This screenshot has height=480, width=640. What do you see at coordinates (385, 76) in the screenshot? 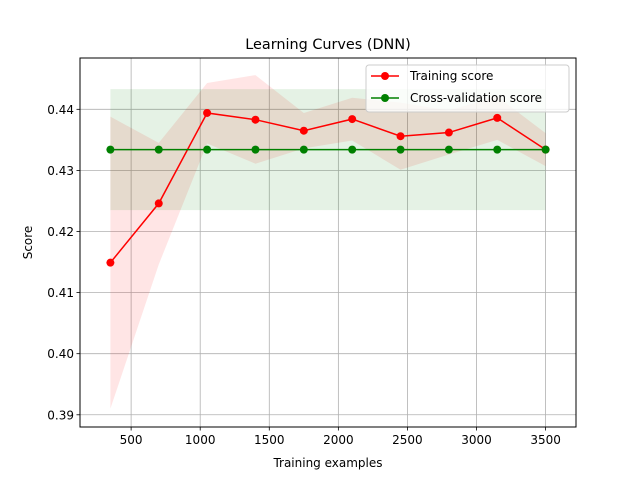
I see `legend-marker-training` at bounding box center [385, 76].